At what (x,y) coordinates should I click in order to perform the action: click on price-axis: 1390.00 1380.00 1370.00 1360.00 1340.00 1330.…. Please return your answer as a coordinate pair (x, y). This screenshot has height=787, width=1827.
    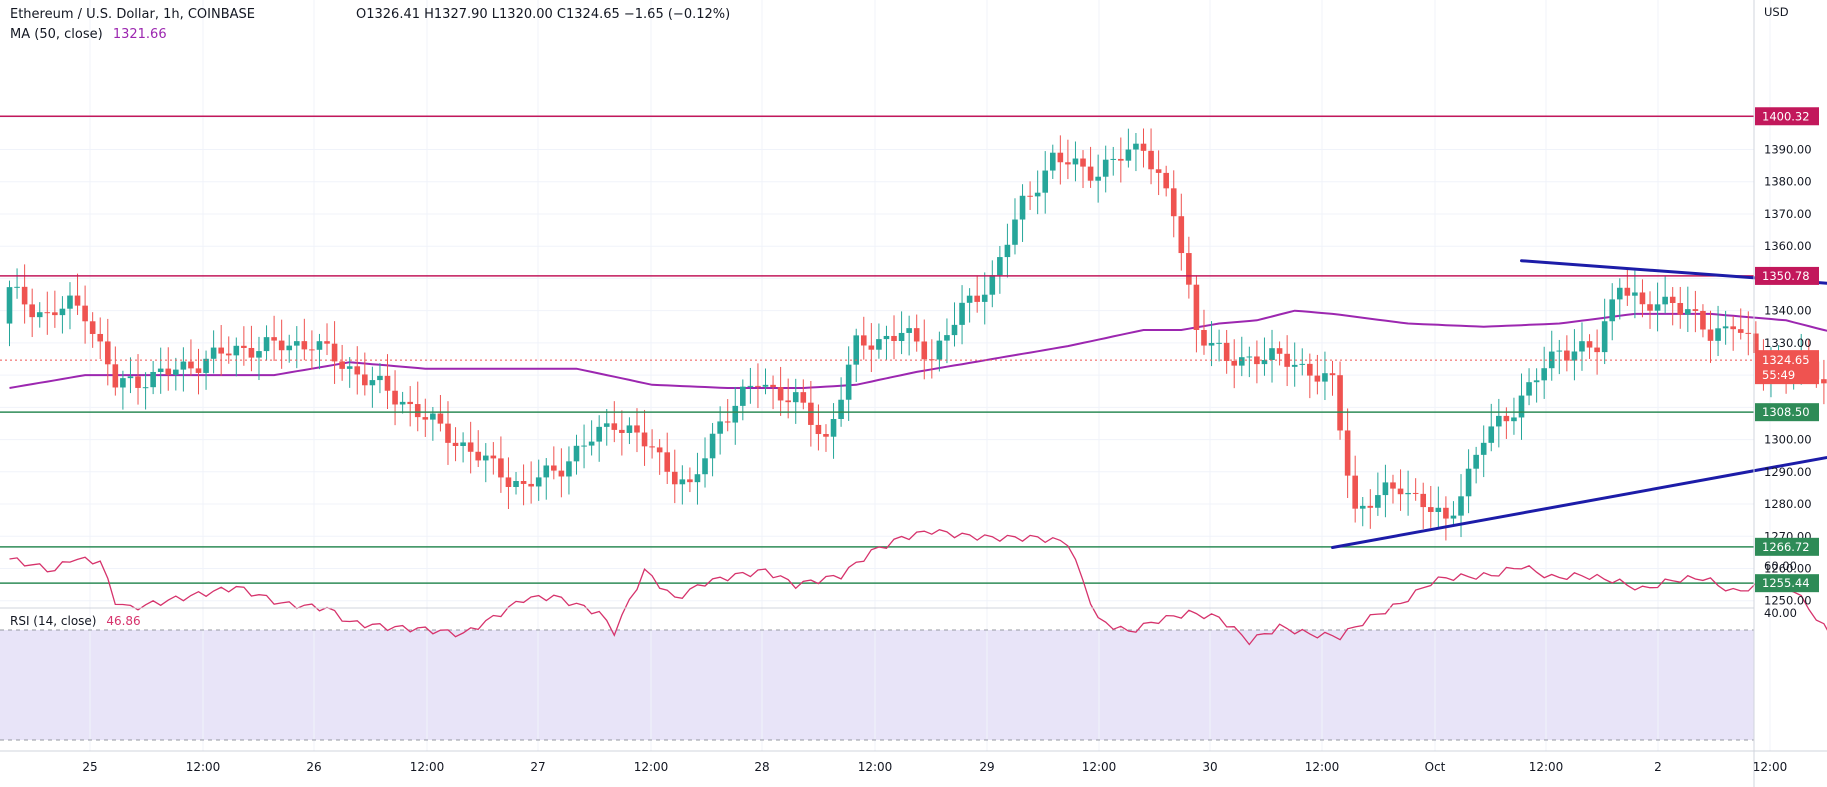
    Looking at the image, I should click on (1787, 363).